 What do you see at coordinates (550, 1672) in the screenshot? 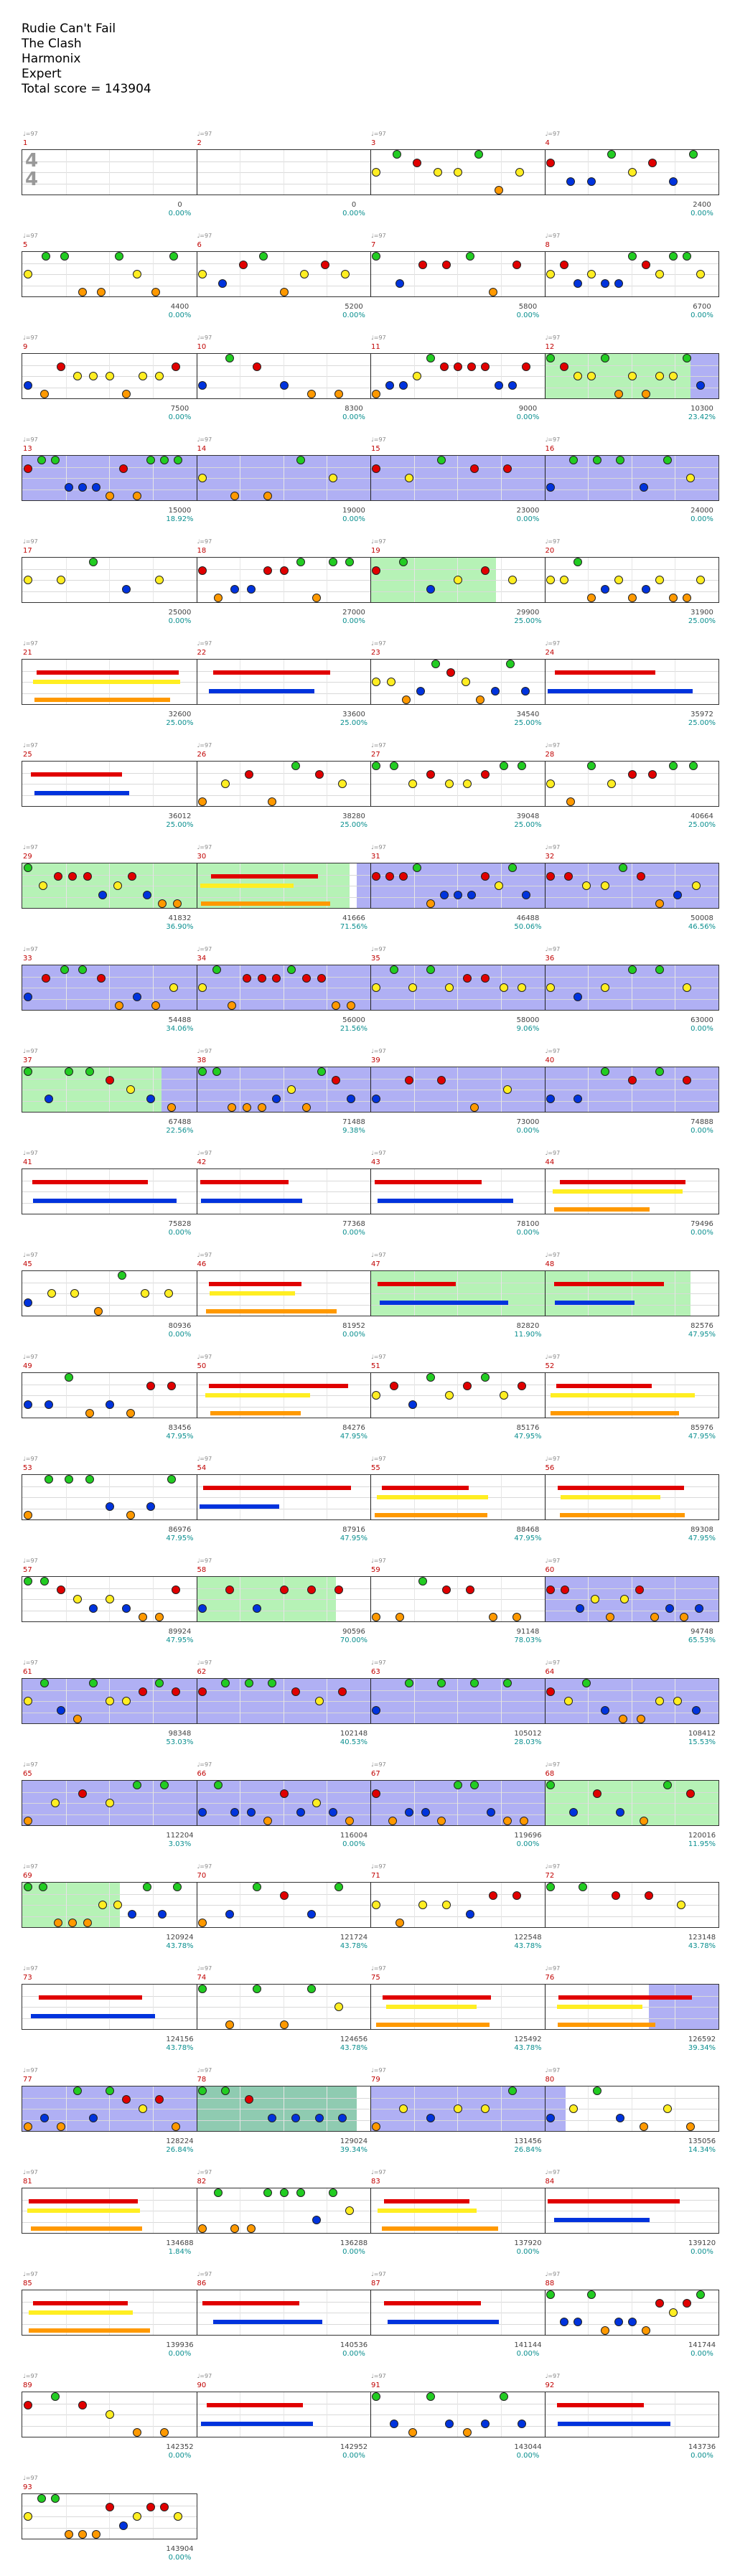
I see `measure-number: 64` at bounding box center [550, 1672].